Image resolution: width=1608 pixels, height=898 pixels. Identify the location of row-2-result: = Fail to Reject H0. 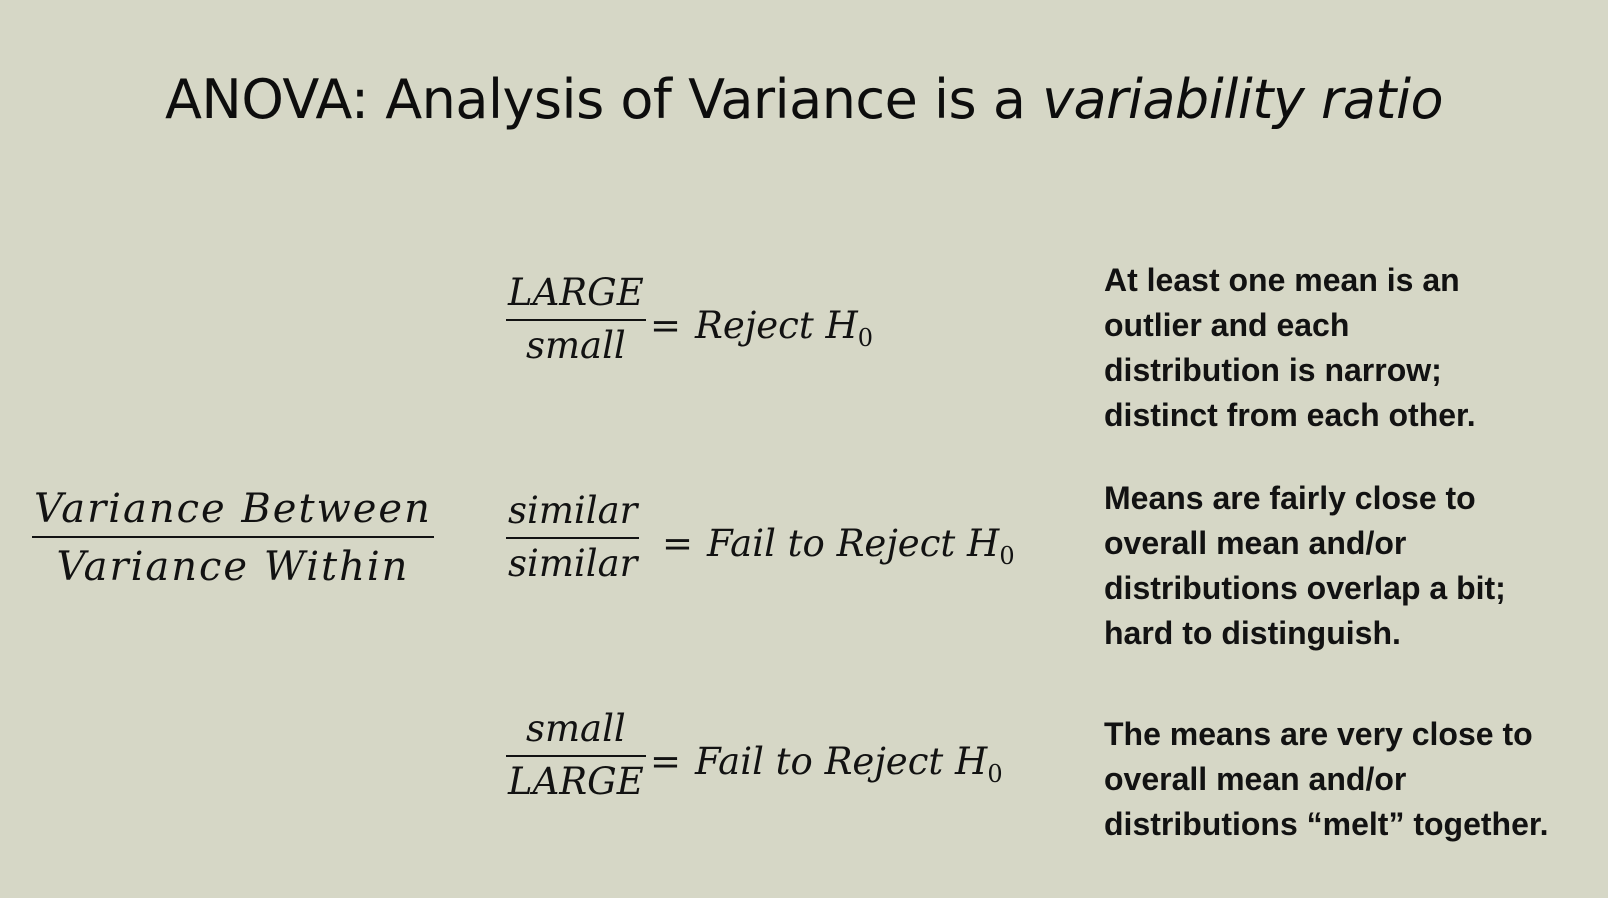
(838, 546).